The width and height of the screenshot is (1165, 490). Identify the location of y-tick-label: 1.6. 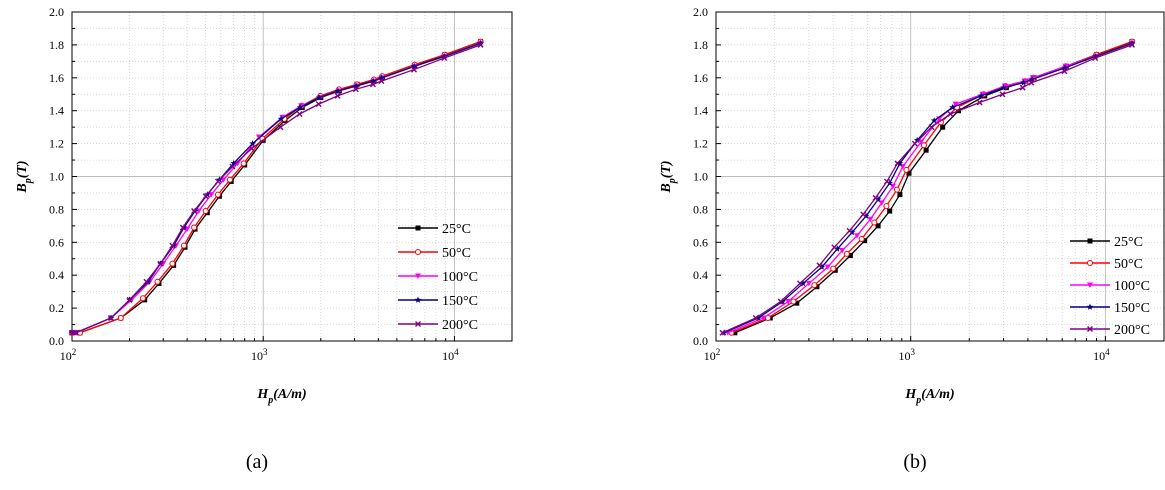
(56, 78).